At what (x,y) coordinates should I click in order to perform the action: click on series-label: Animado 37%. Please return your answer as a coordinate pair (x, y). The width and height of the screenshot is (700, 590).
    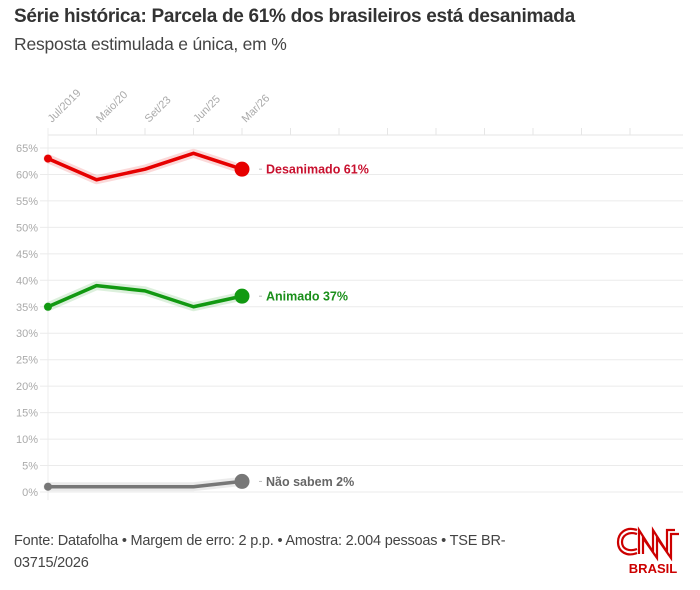
    Looking at the image, I should click on (307, 297).